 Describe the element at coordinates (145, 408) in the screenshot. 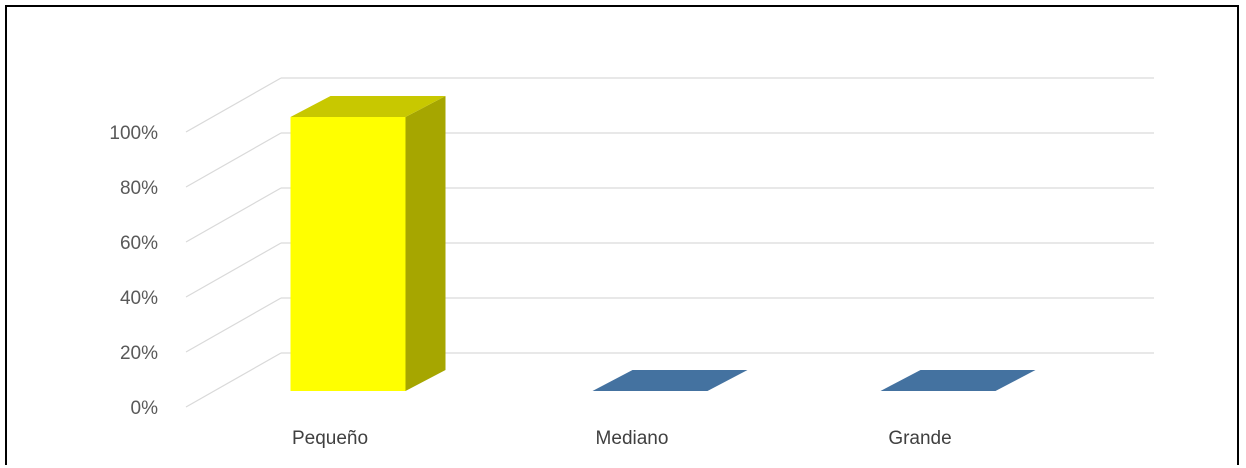

I see `y-tick-label: 0%` at that location.